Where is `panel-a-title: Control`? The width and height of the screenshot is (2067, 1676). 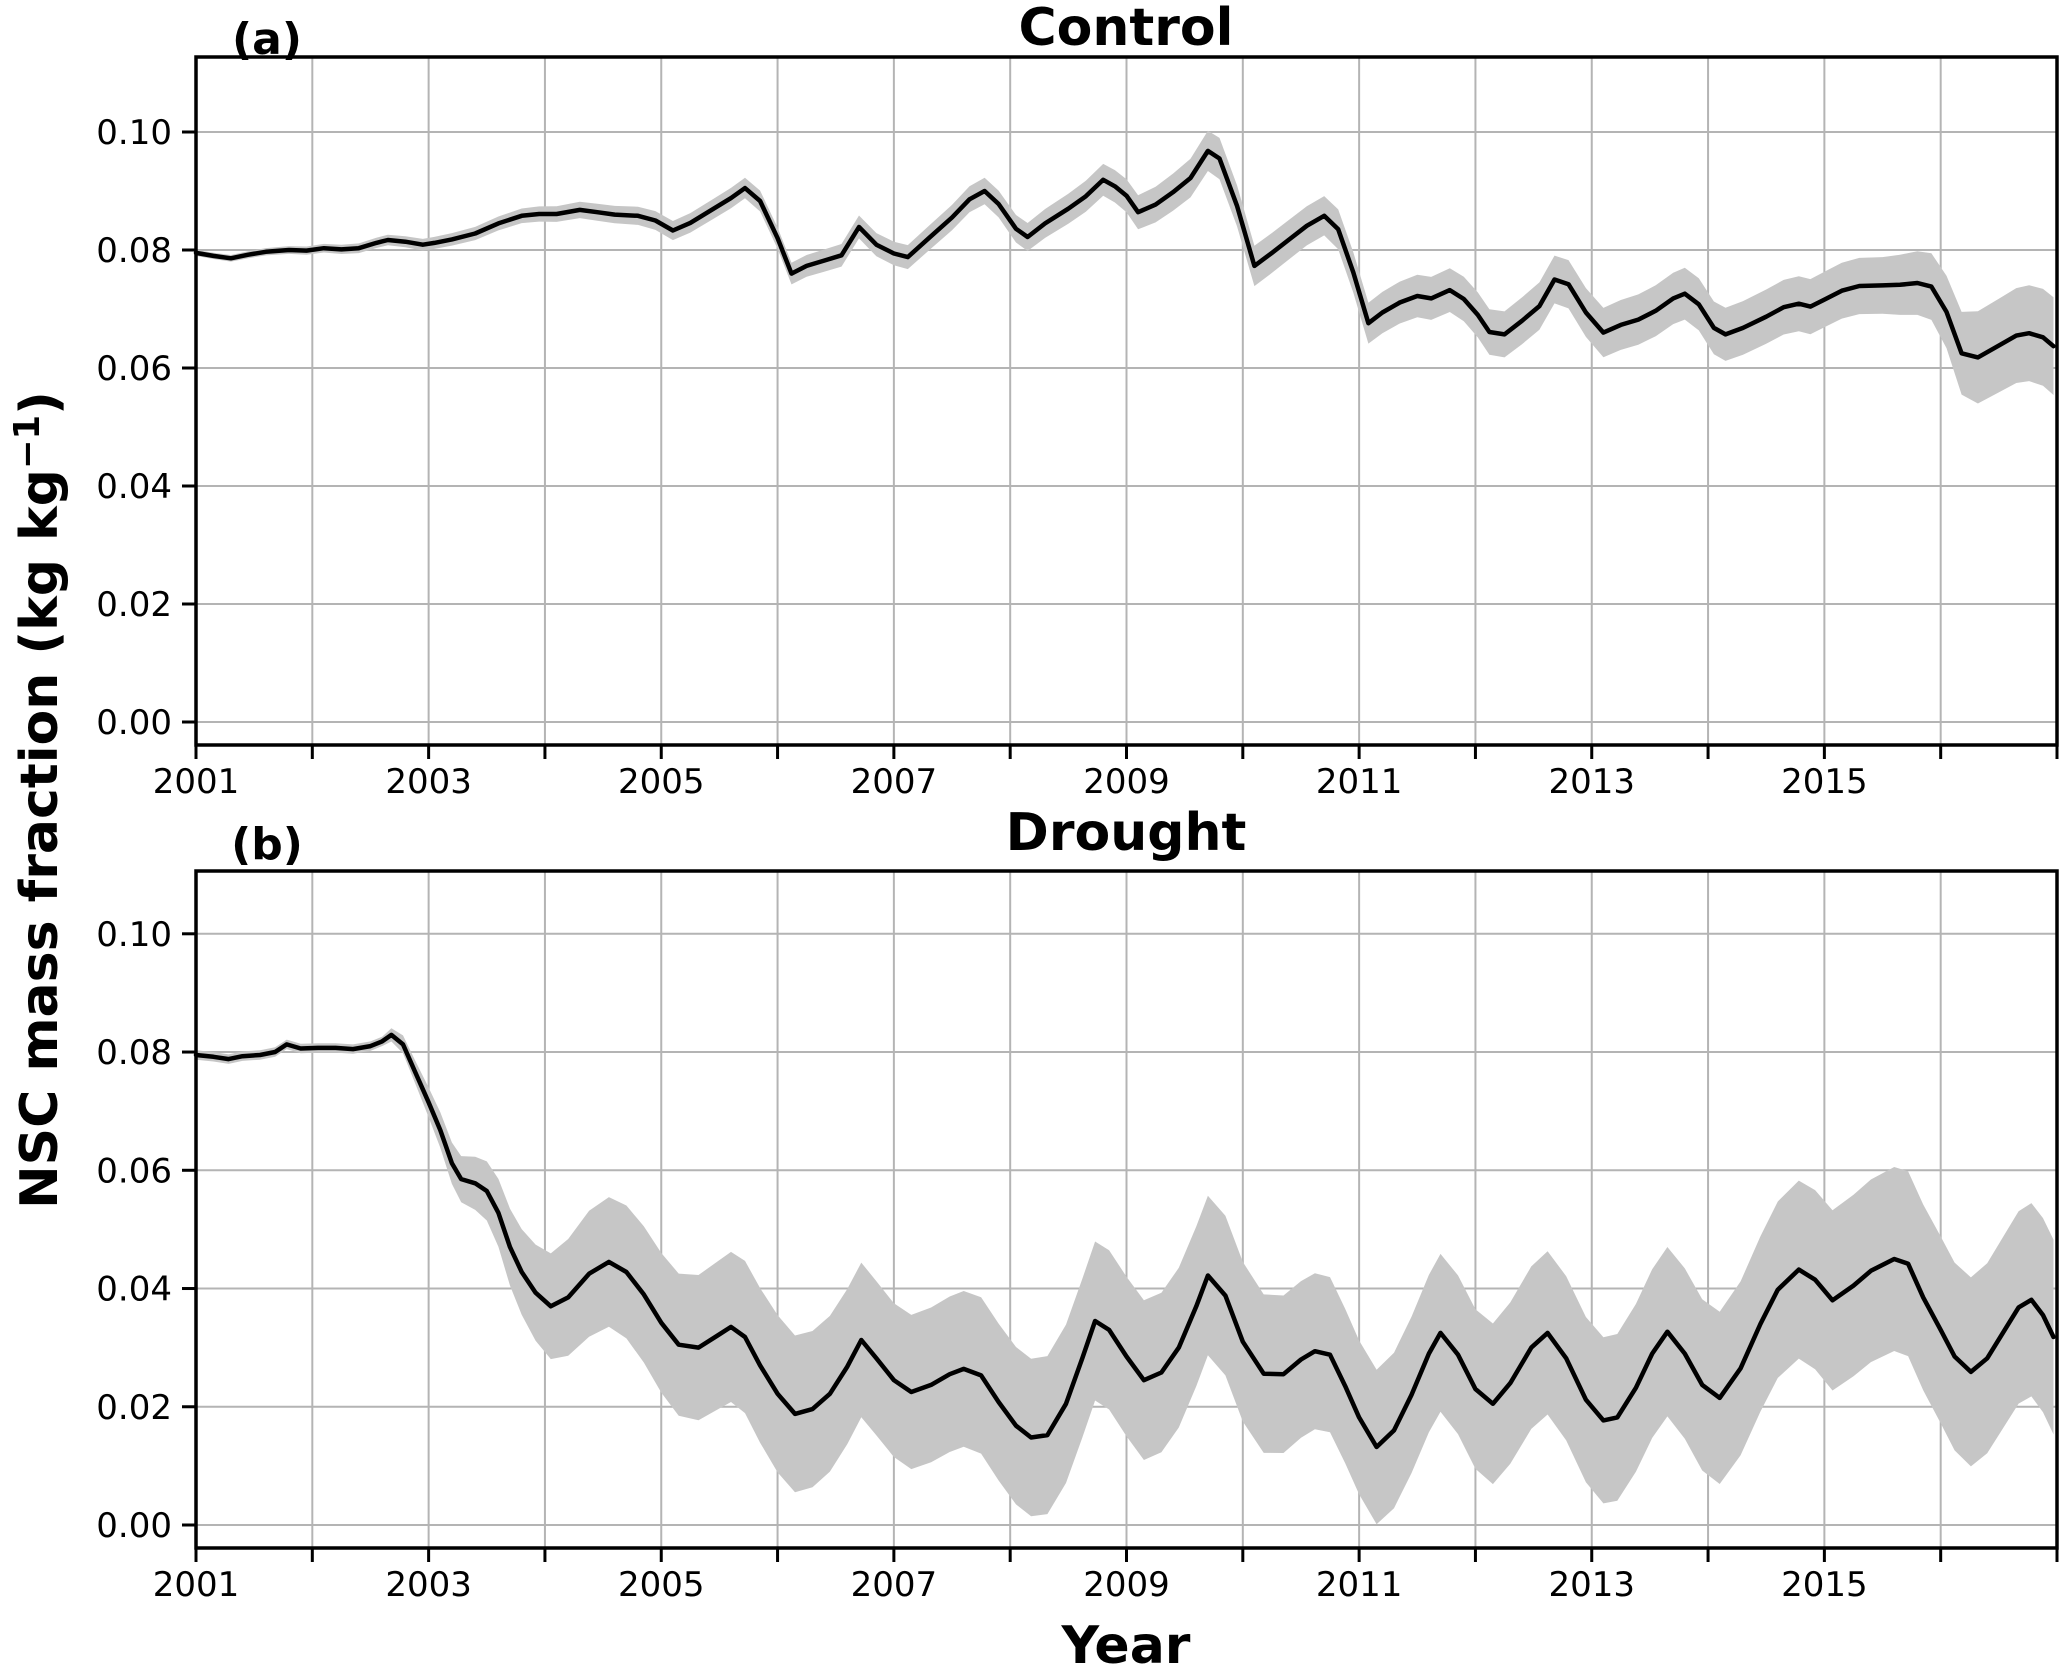
panel-a-title: Control is located at coordinates (1126, 29).